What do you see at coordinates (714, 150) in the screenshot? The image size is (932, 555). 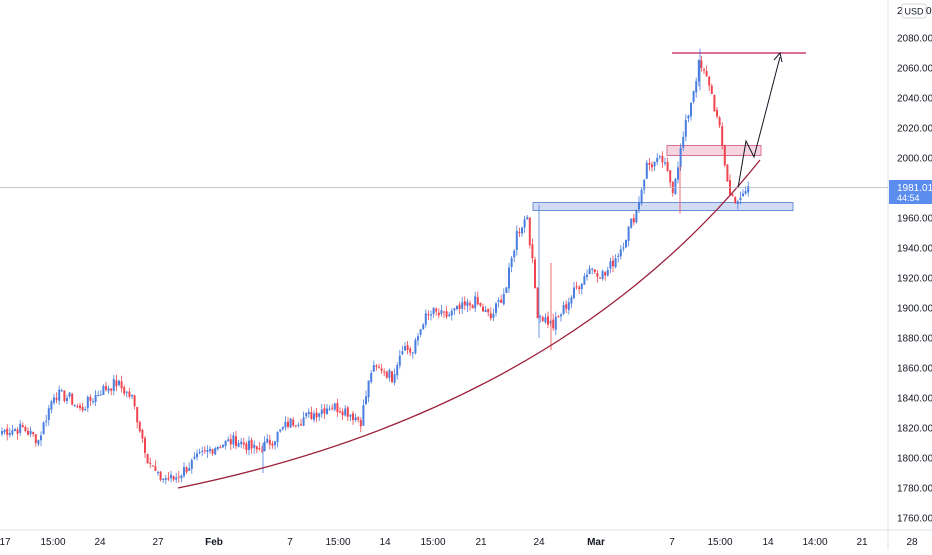 I see `resistance-zone` at bounding box center [714, 150].